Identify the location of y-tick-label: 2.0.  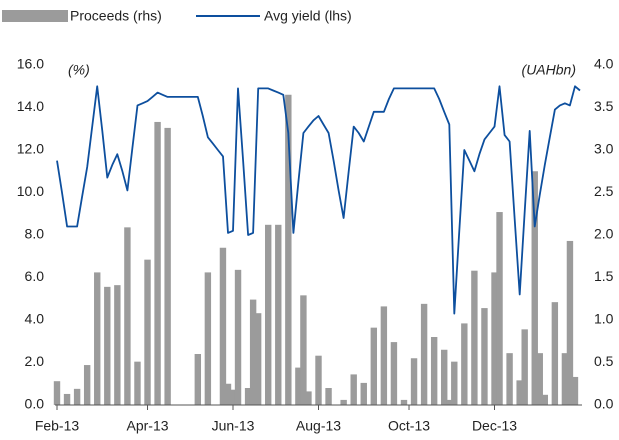
(35, 361).